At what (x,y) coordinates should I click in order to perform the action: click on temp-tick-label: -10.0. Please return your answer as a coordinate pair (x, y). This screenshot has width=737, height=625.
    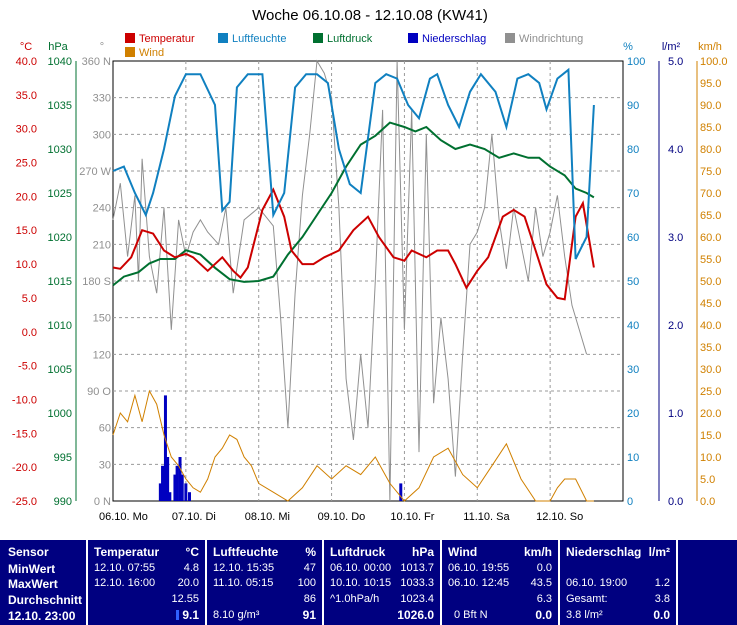
    Looking at the image, I should click on (24, 400).